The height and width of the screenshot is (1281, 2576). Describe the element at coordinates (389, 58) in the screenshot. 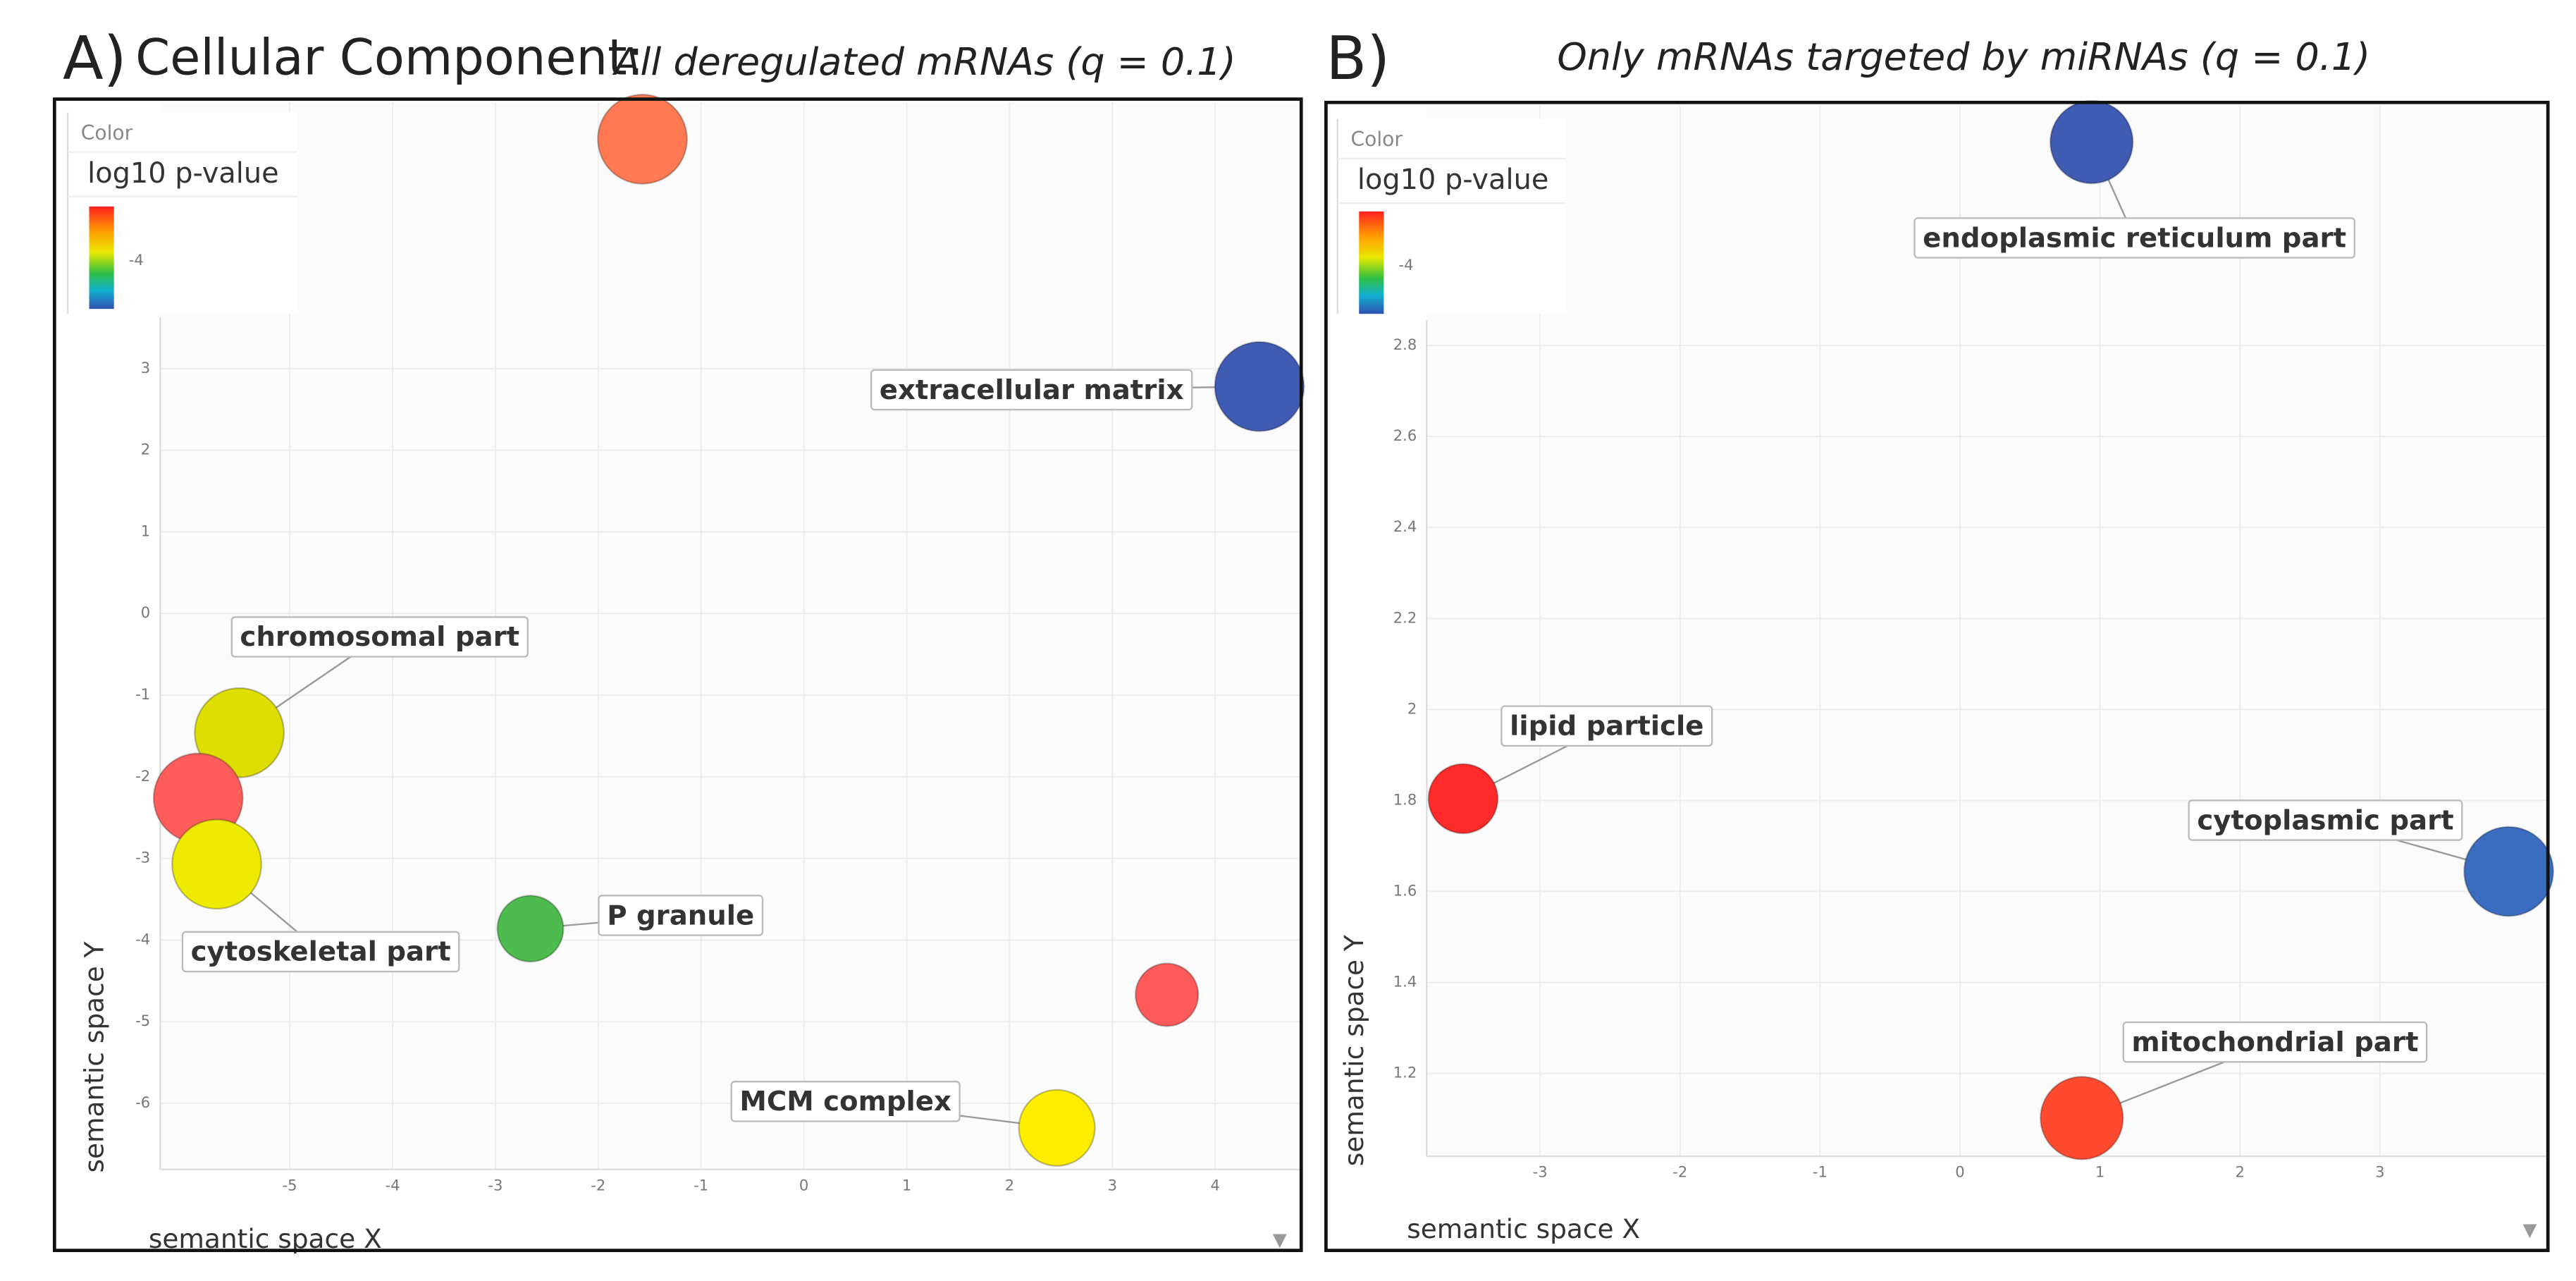

I see `chart-title: Cellular Component:` at that location.